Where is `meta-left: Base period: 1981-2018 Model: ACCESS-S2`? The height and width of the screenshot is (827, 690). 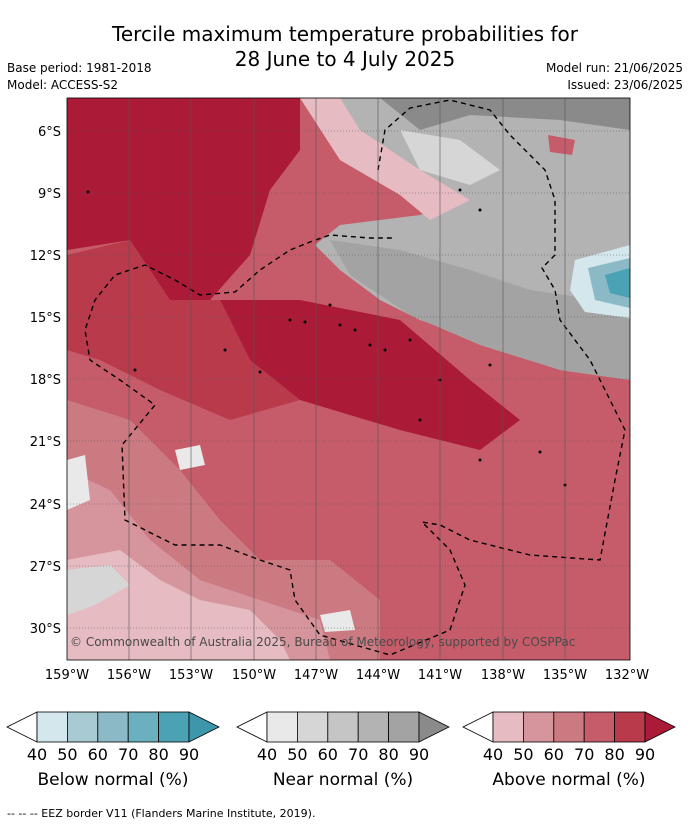 meta-left: Base period: 1981-2018 Model: ACCESS-S2 is located at coordinates (79, 77).